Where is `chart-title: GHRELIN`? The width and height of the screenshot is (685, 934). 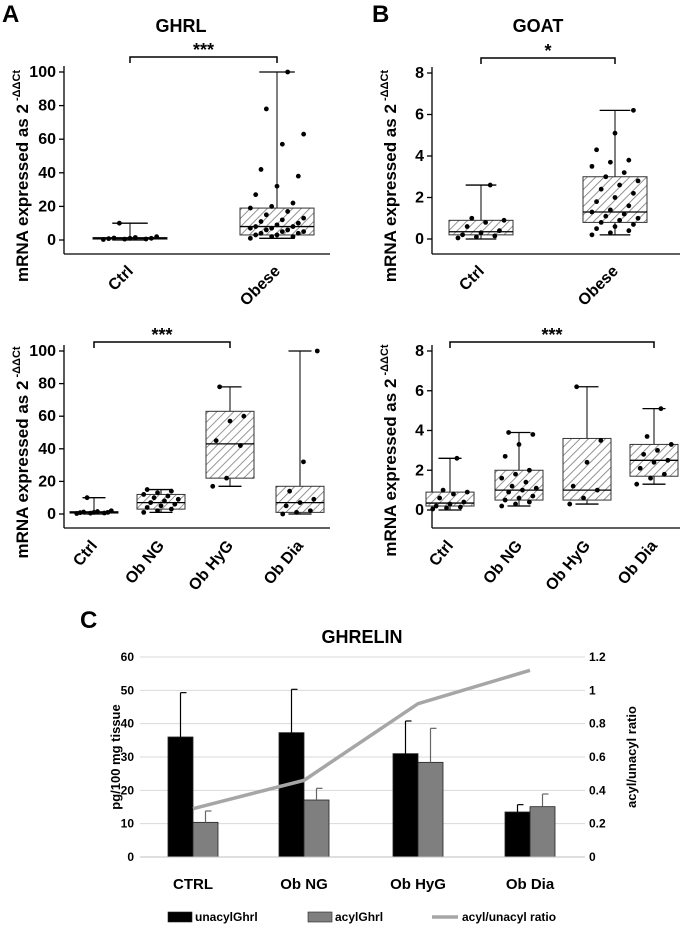 chart-title: GHRELIN is located at coordinates (362, 637).